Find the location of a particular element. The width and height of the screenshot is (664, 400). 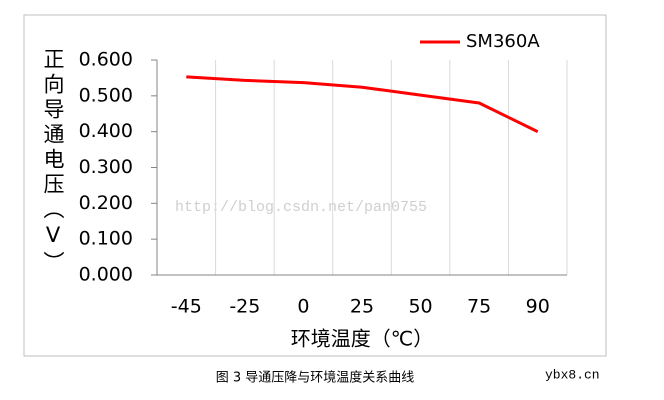

x-tick-label: -25 is located at coordinates (244, 307).